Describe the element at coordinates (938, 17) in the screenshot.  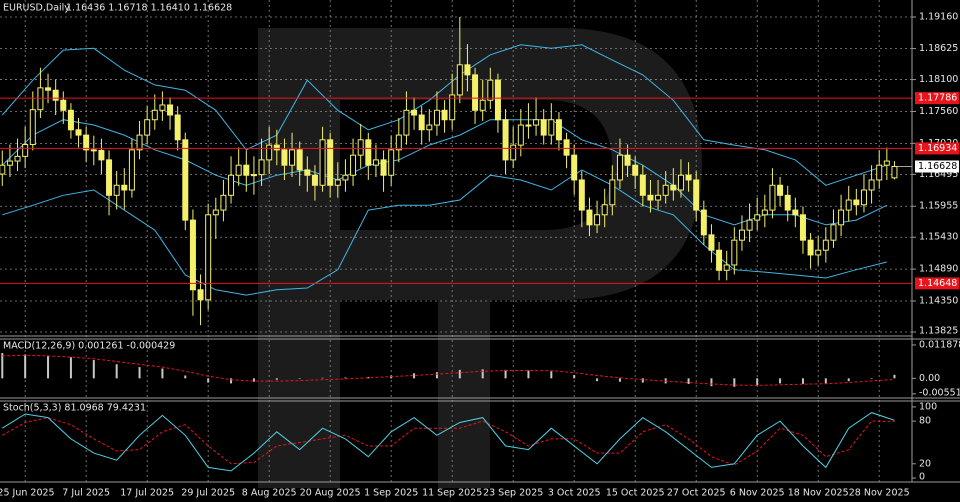
I see `y-tick-label: 1.19160` at that location.